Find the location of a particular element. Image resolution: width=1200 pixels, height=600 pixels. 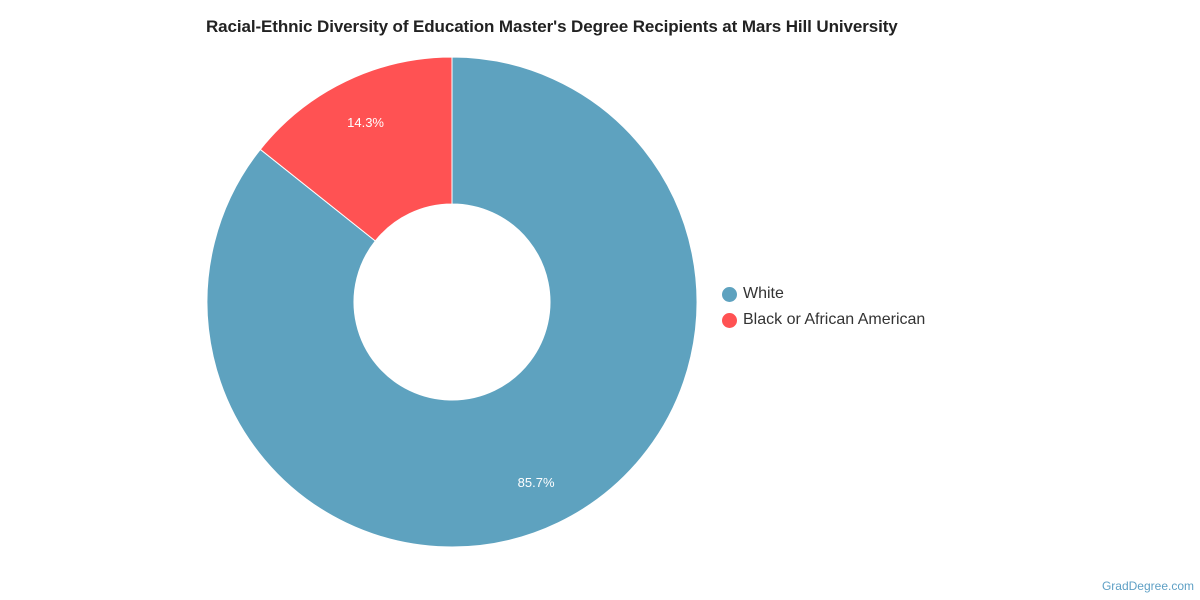

slice-label-black-or-african-american: 14.3% is located at coordinates (365, 122).